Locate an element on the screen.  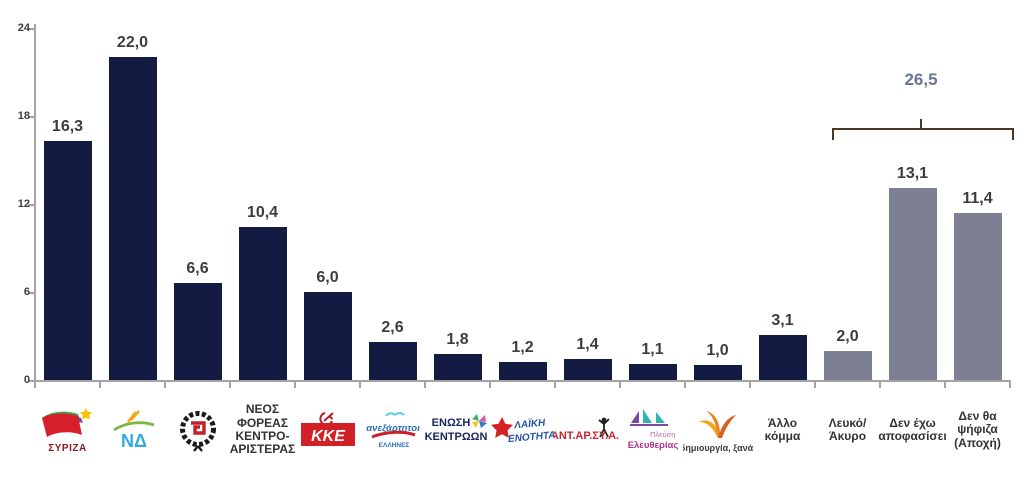
bar-value-label: 13,1 is located at coordinates (912, 173).